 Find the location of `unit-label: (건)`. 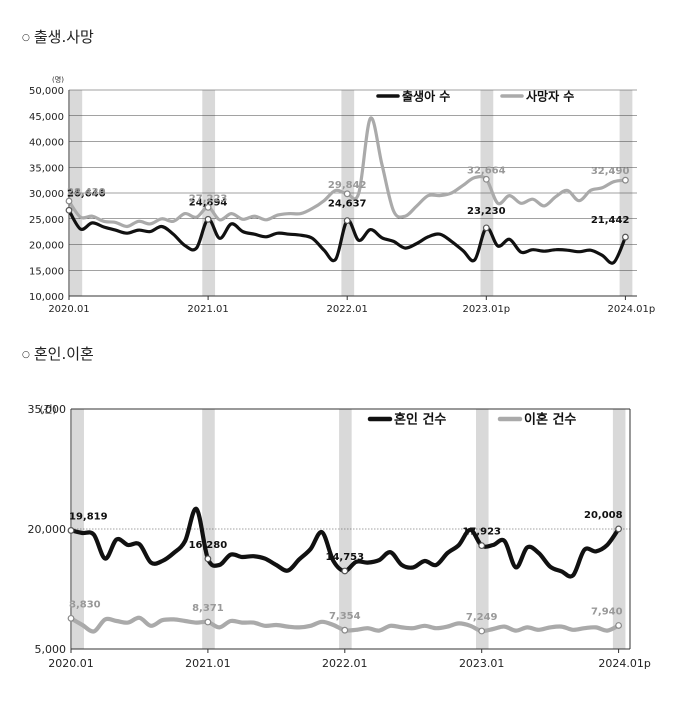

unit-label: (건) is located at coordinates (47, 410).